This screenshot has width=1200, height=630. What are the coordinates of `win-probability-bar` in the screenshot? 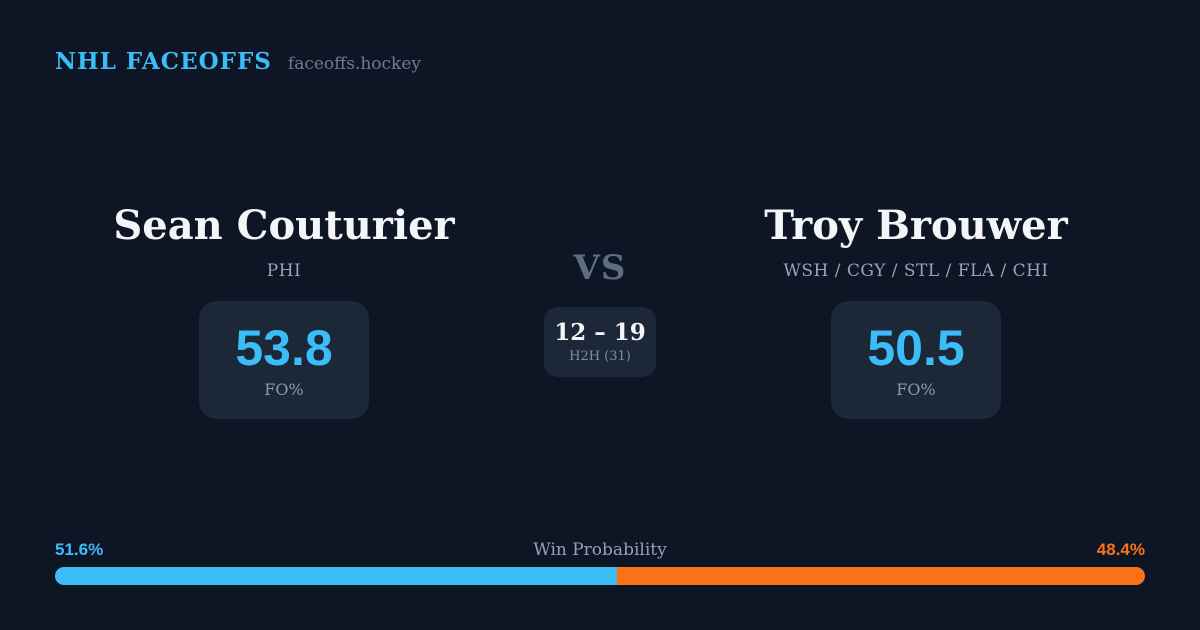 It's located at (600, 576).